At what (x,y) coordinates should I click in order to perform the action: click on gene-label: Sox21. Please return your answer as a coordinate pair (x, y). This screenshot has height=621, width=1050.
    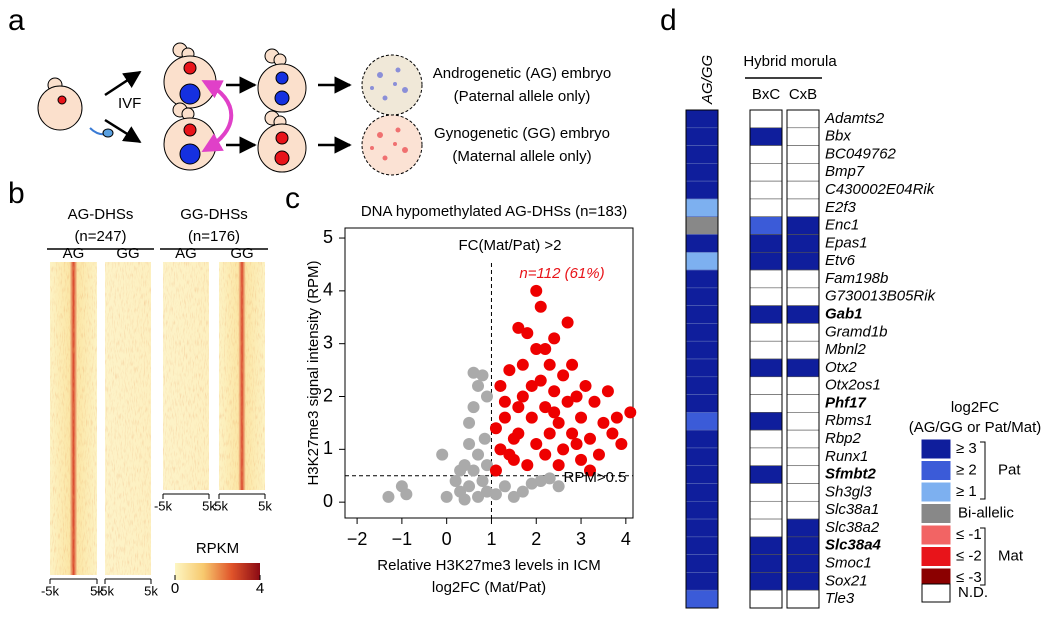
    Looking at the image, I should click on (846, 580).